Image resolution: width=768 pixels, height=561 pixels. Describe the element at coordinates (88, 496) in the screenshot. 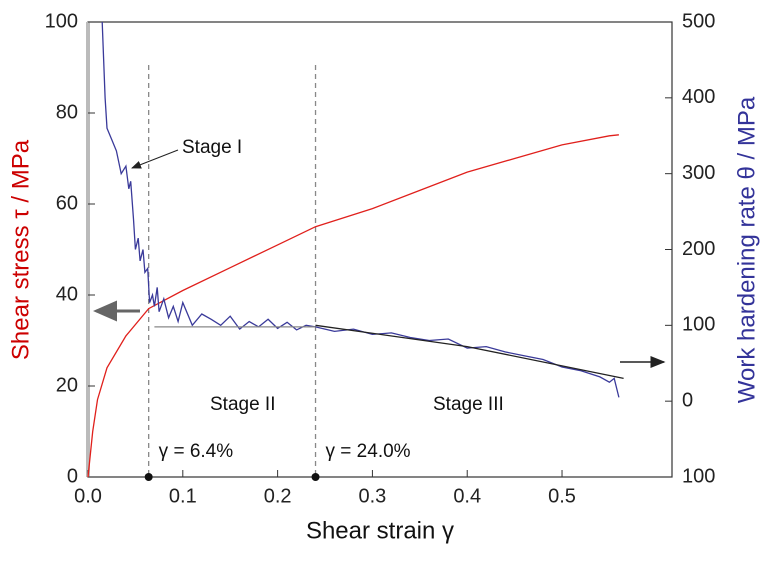

I see `x-tick-label: 0.0` at that location.